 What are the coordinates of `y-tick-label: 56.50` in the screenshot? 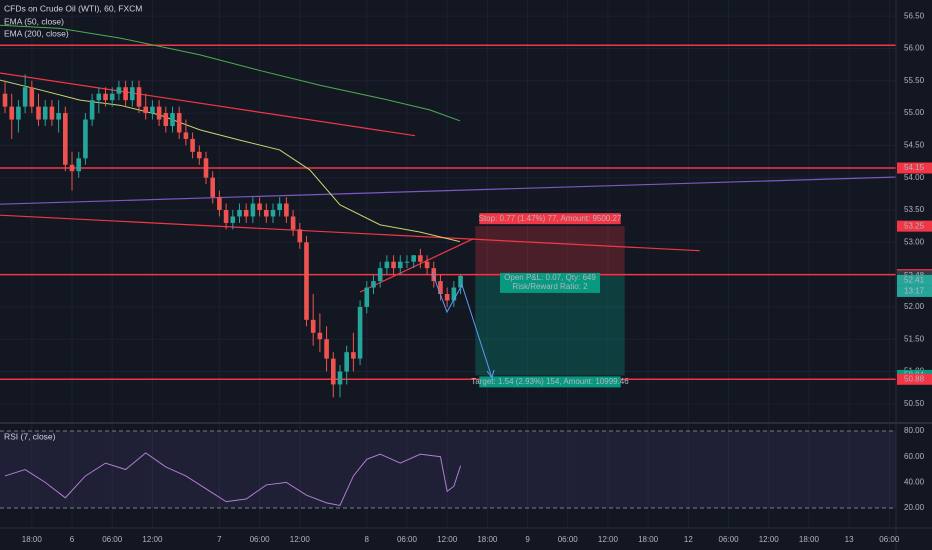 It's located at (914, 15).